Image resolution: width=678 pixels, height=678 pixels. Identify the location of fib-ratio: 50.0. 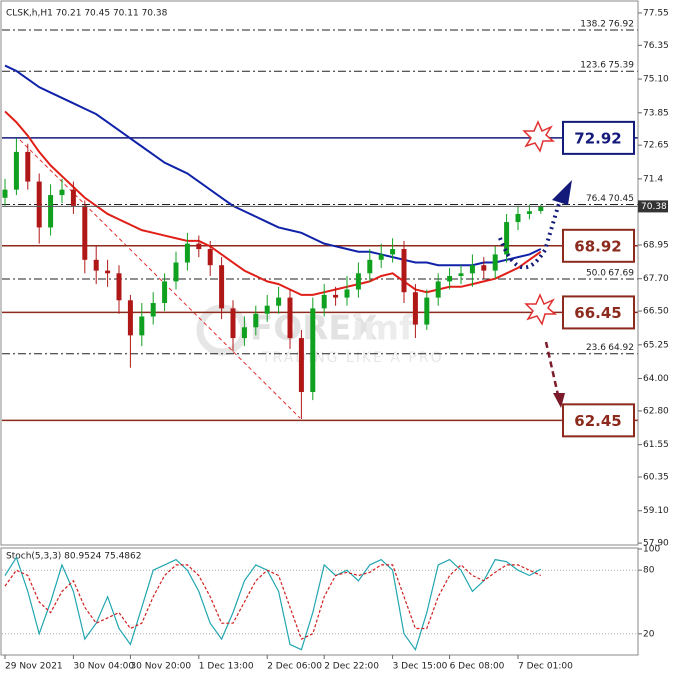
(596, 273).